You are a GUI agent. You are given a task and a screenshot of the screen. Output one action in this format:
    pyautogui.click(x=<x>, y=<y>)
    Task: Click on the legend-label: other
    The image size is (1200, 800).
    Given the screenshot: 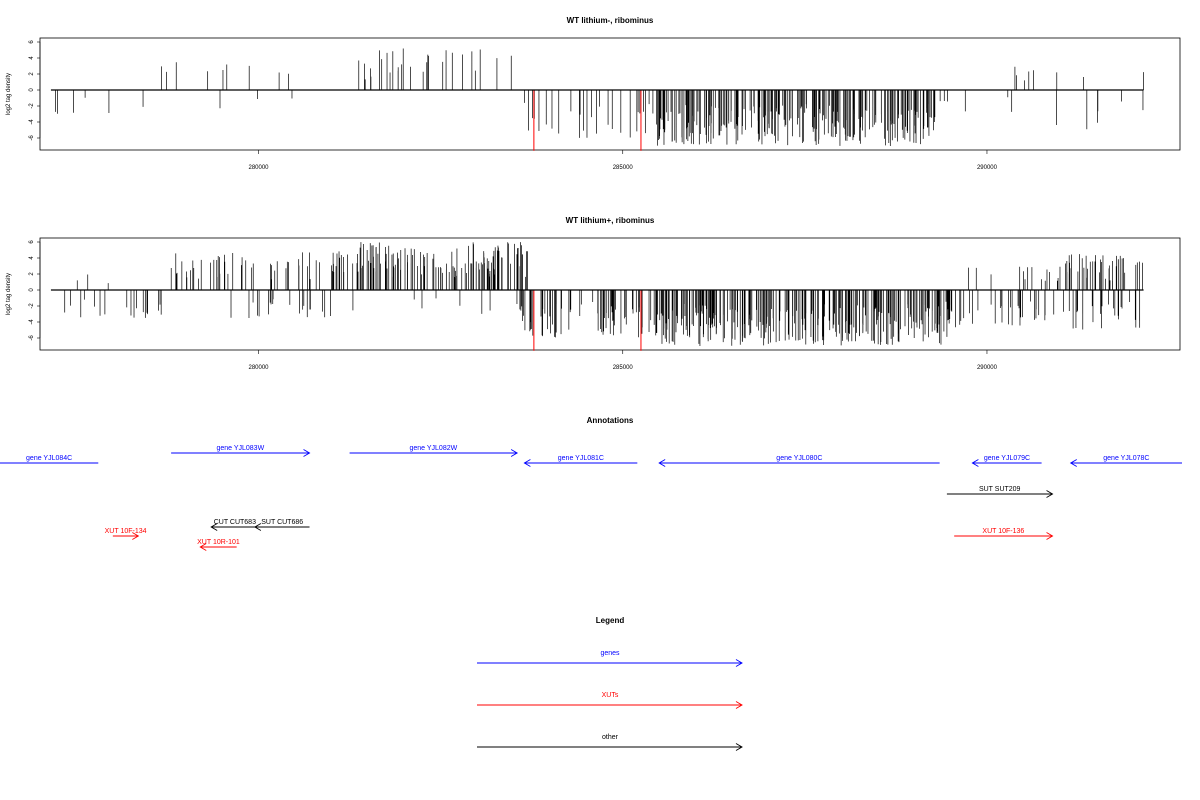 What is the action you would take?
    pyautogui.click(x=610, y=737)
    